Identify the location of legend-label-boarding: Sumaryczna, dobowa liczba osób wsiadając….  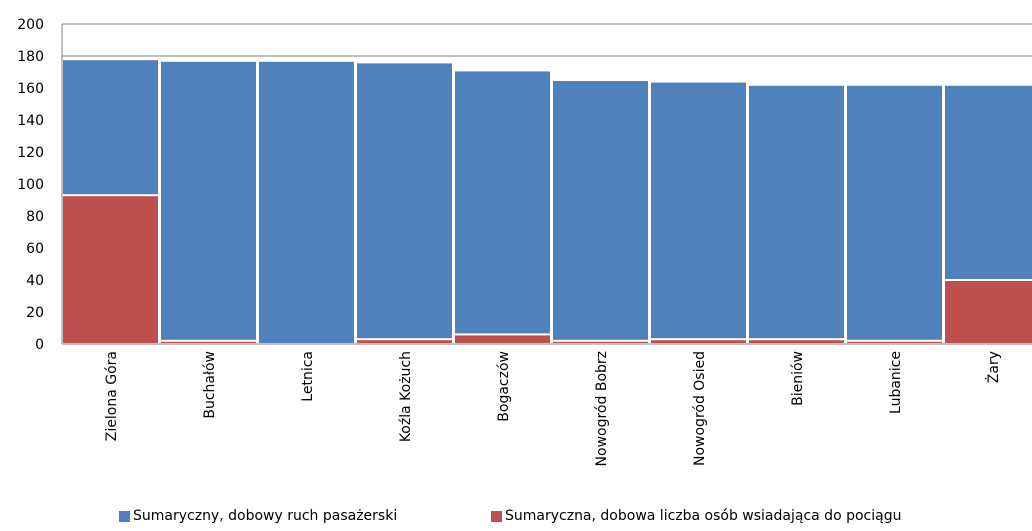
(703, 516).